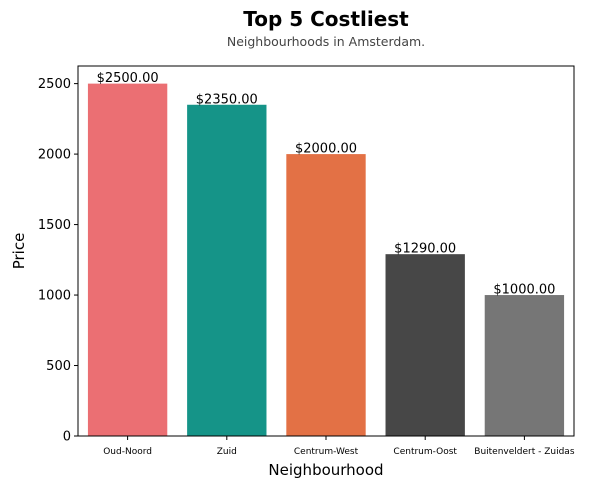 This screenshot has width=589, height=489. Describe the element at coordinates (54, 225) in the screenshot. I see `y-tick-label: 1500` at that location.